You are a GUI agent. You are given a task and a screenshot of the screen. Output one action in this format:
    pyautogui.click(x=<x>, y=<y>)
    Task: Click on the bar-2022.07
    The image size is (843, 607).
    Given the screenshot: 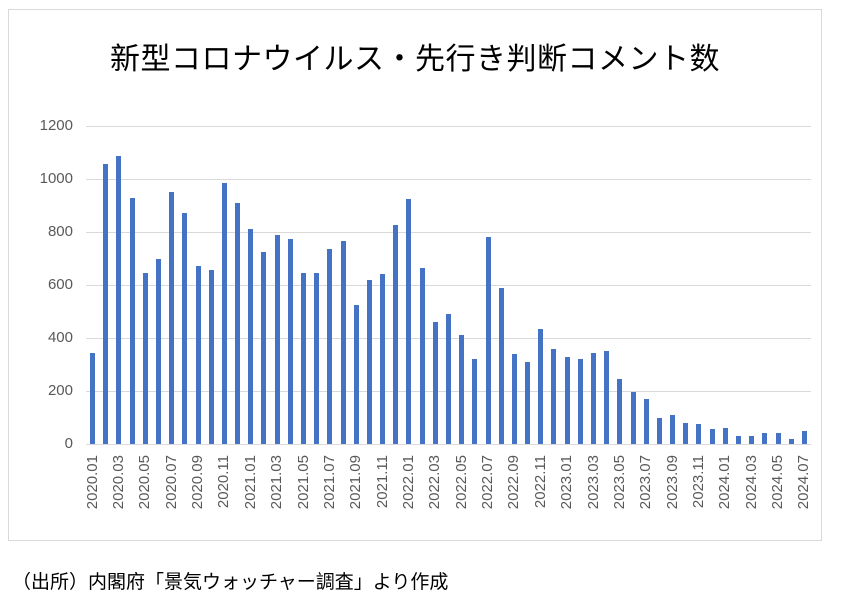 What is the action you would take?
    pyautogui.click(x=488, y=340)
    